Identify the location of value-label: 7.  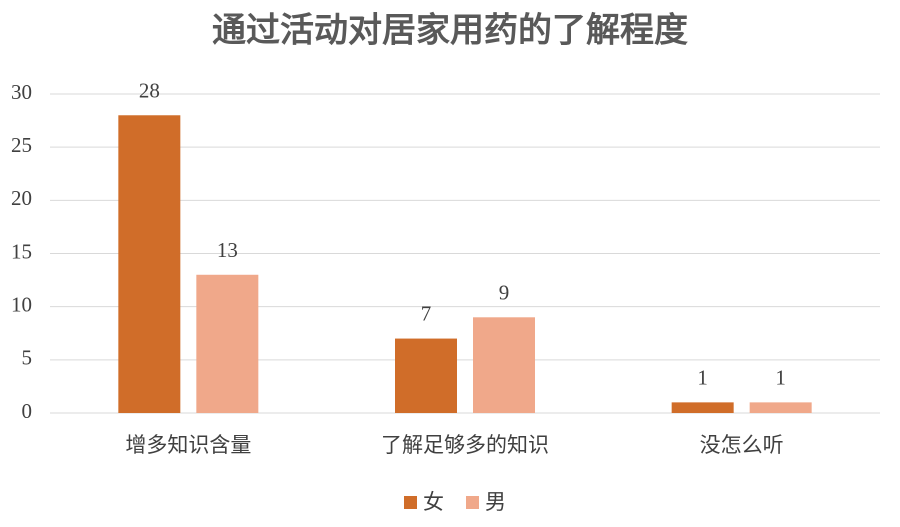
(426, 314).